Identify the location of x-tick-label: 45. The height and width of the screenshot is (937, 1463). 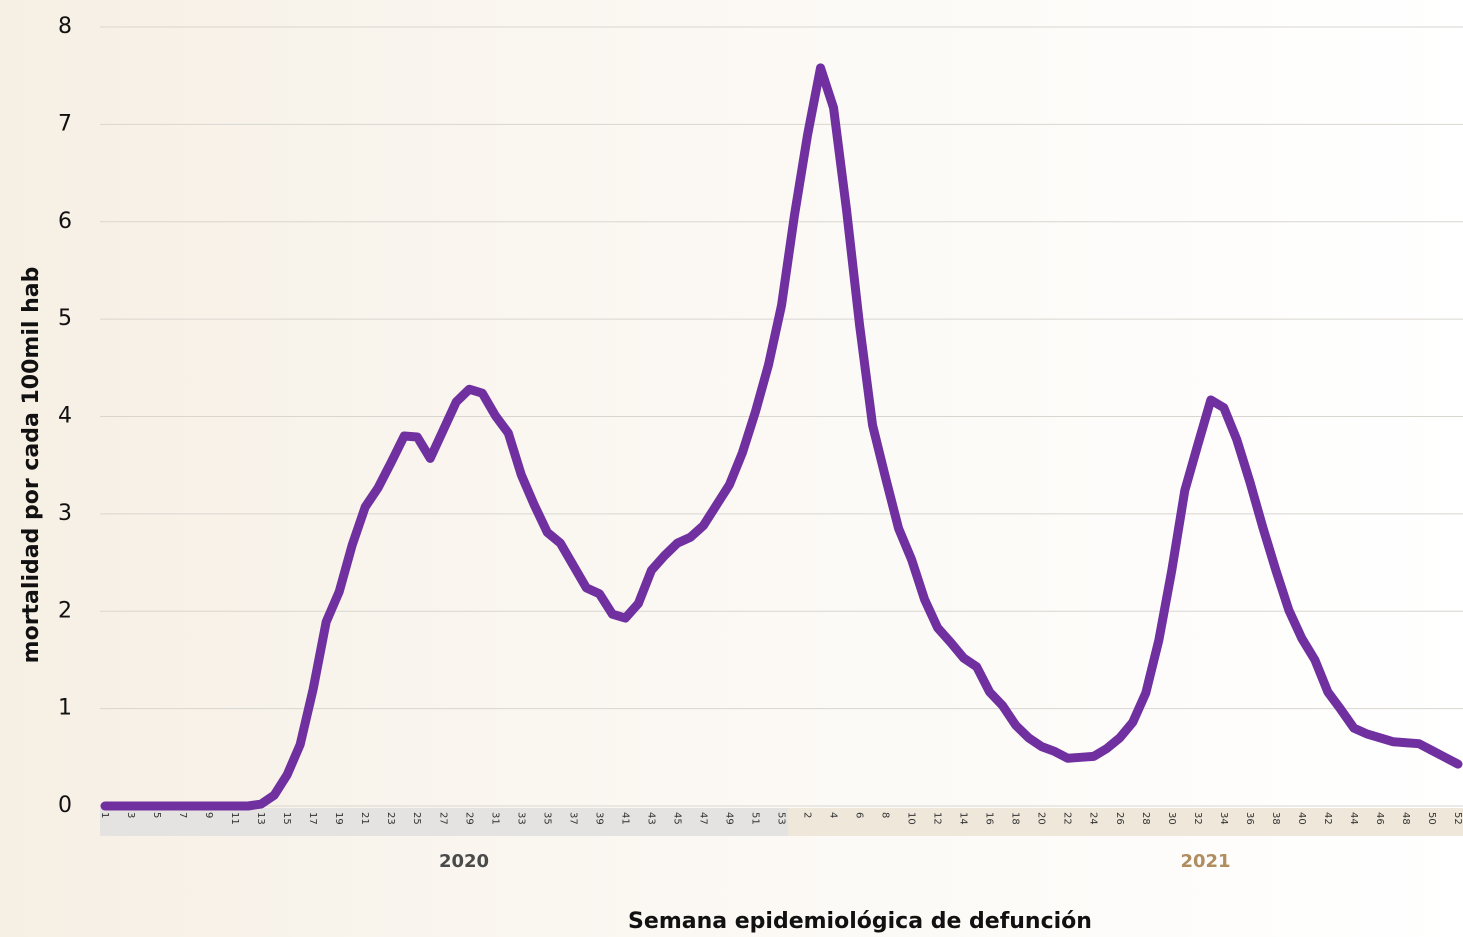
(676, 818).